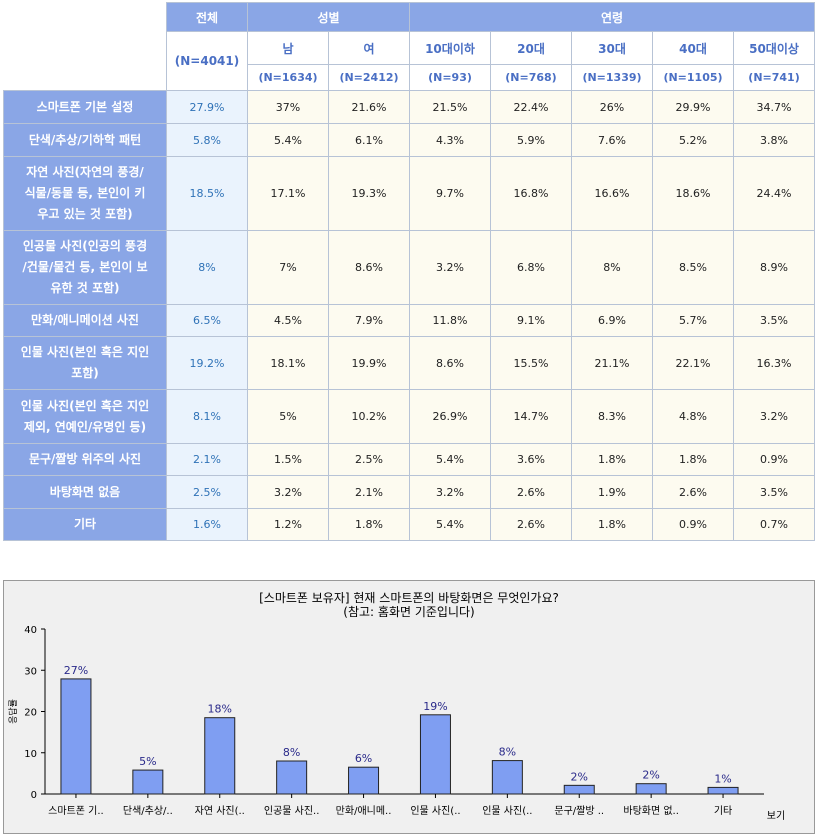  What do you see at coordinates (207, 107) in the screenshot?
I see `cell-total: 27.9%` at bounding box center [207, 107].